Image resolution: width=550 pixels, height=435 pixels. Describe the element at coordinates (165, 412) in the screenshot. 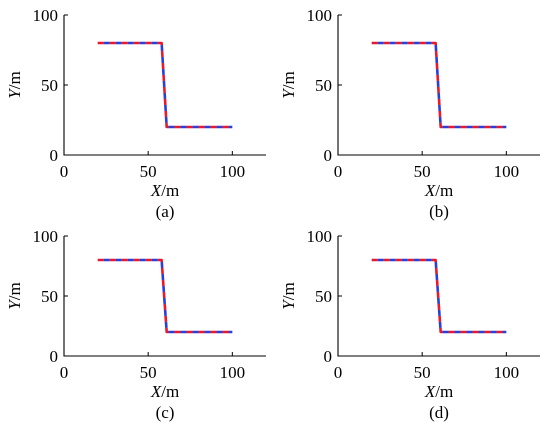

I see `panel-label: (c)` at that location.